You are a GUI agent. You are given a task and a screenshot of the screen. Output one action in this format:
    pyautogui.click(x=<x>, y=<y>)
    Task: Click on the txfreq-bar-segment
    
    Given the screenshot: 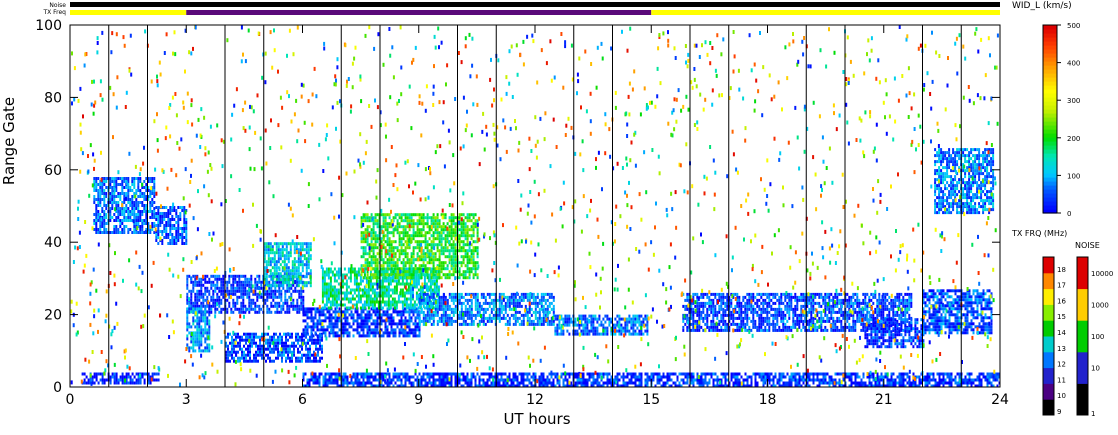 What is the action you would take?
    pyautogui.click(x=128, y=12)
    